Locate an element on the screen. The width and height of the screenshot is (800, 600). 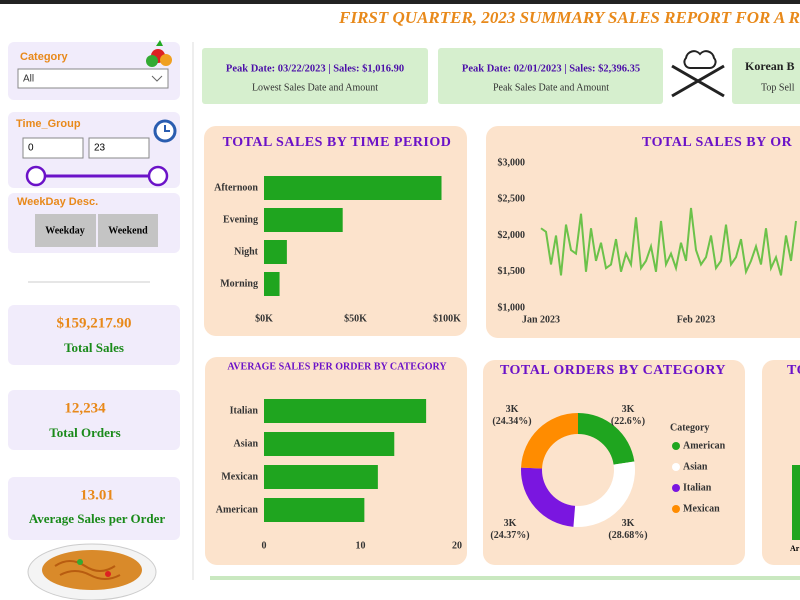
chart-title: TOTAL ORDERS BY CATEGORY is located at coordinates (613, 370).